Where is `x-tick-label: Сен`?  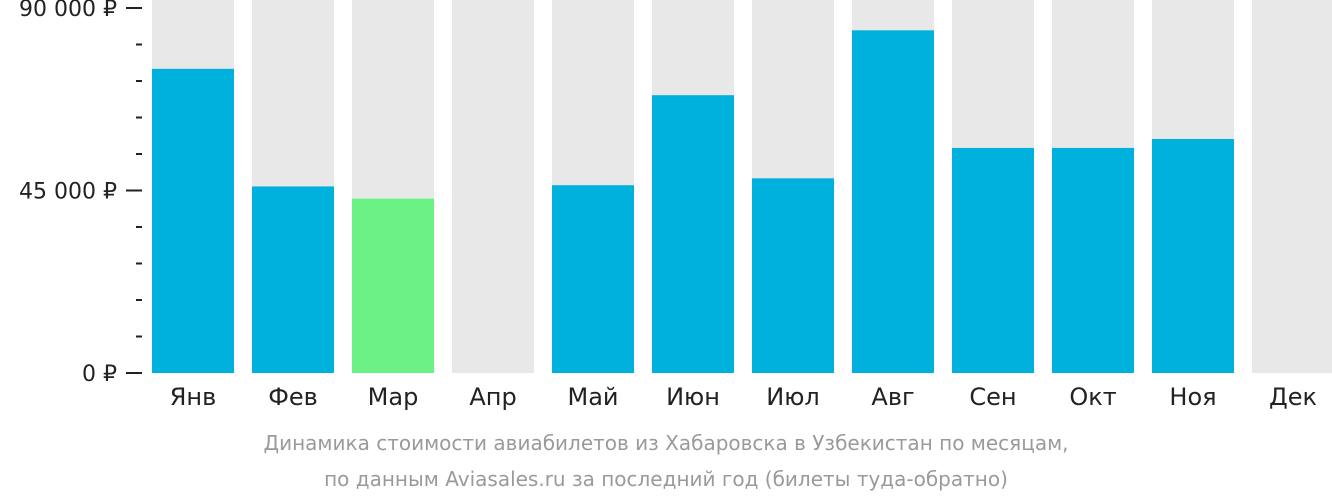 x-tick-label: Сен is located at coordinates (992, 397).